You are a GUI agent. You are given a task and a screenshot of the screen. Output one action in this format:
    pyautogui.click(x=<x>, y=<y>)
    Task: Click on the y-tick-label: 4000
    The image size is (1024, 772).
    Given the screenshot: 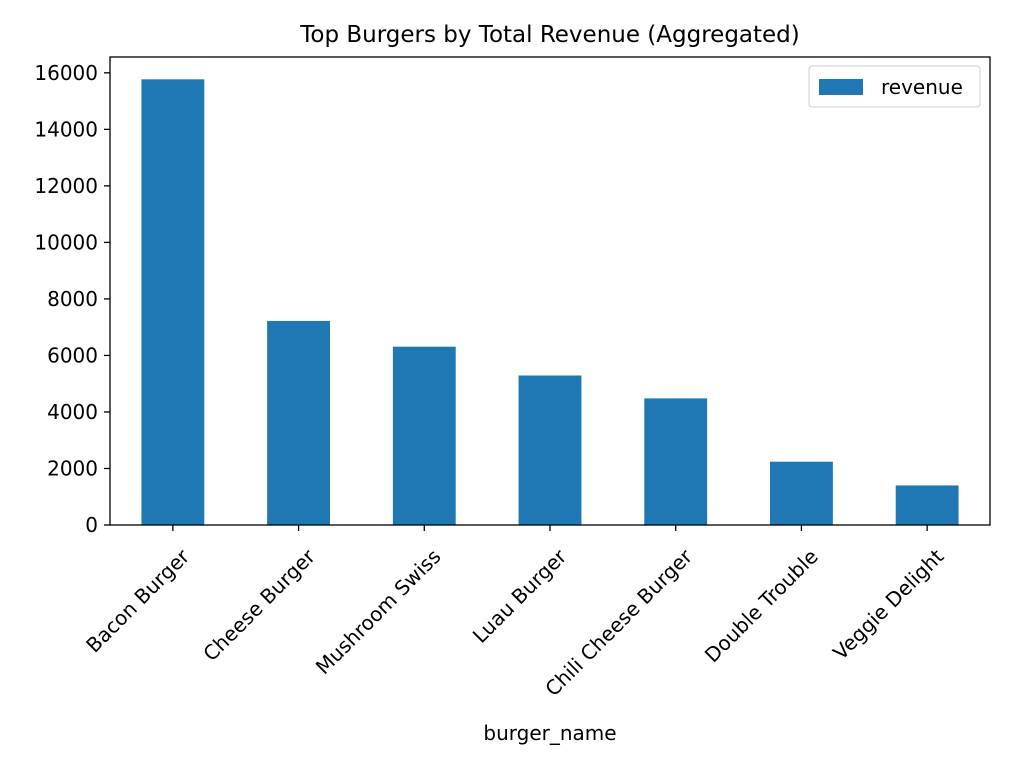 What is the action you would take?
    pyautogui.click(x=72, y=412)
    